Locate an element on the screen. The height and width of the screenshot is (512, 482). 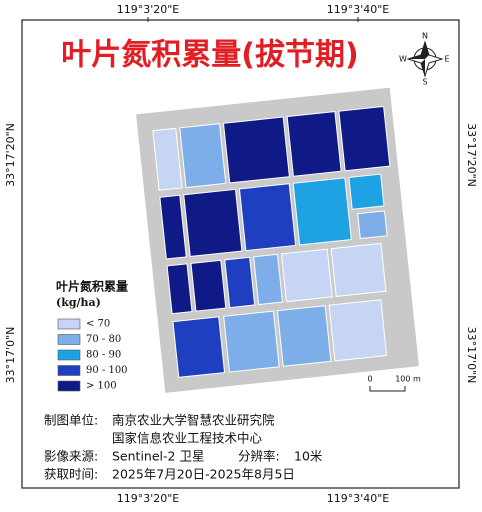
info-value: 南京农业大学智慧农业研究院 is located at coordinates (193, 420).